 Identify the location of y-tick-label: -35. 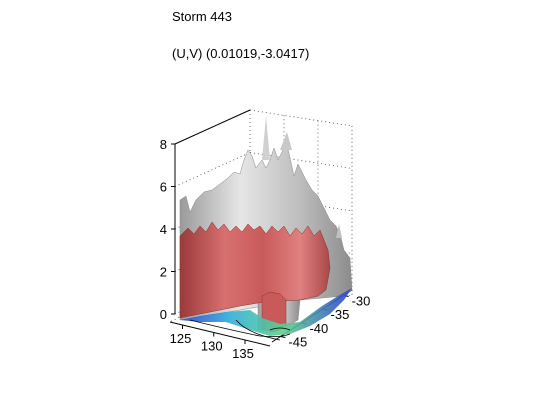
(340, 314).